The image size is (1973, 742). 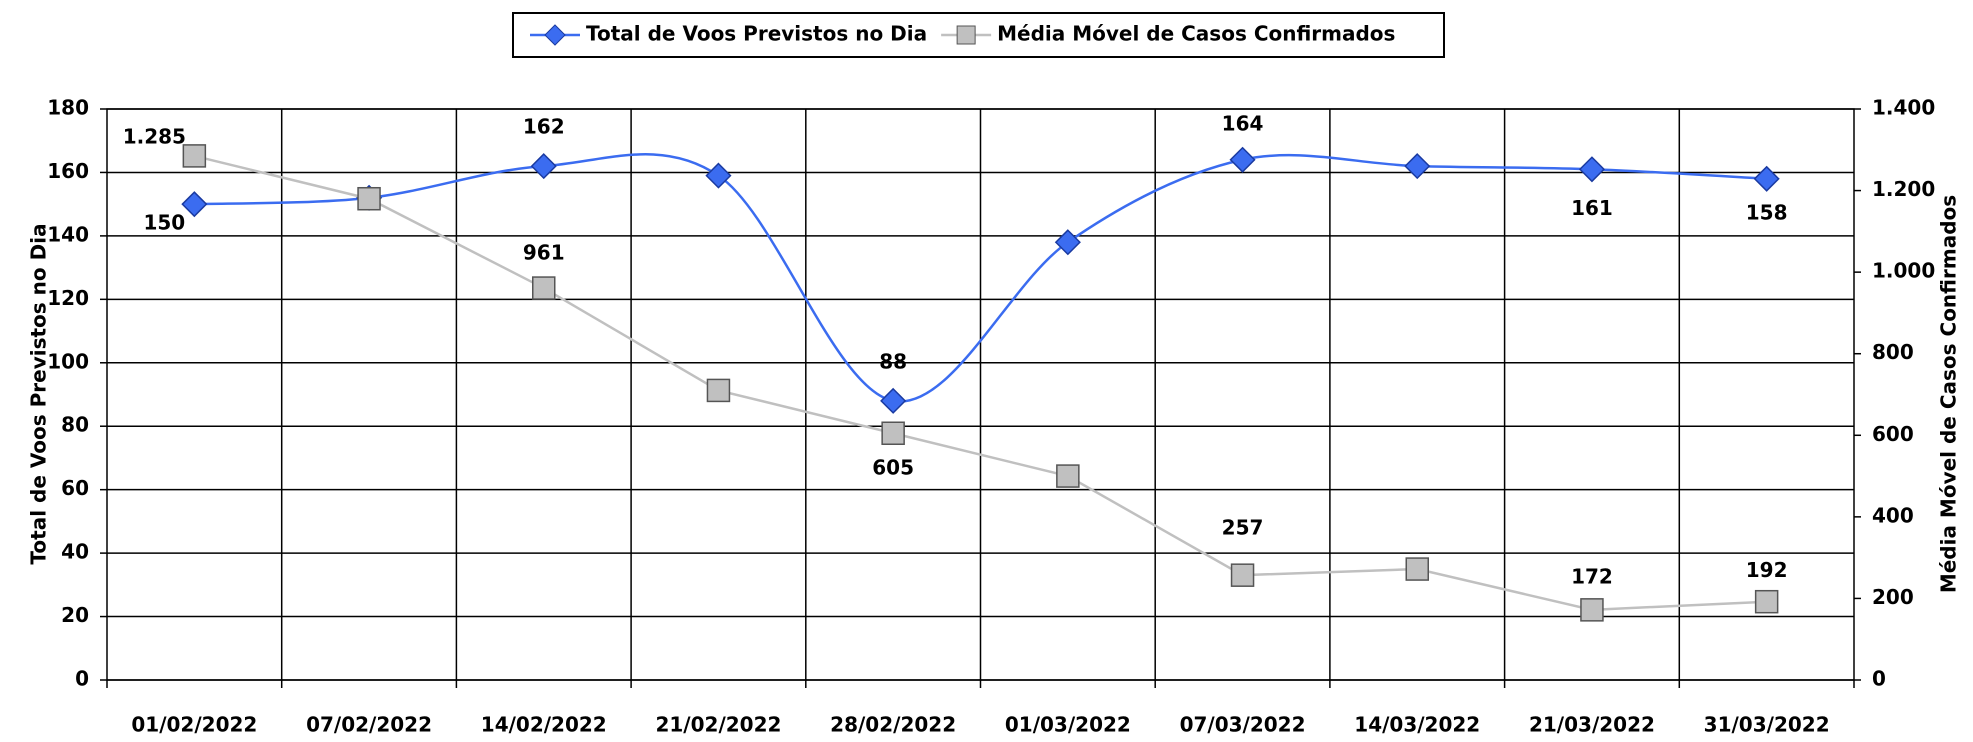 What do you see at coordinates (194, 725) in the screenshot?
I see `x-tick-label: 01/02/2022` at bounding box center [194, 725].